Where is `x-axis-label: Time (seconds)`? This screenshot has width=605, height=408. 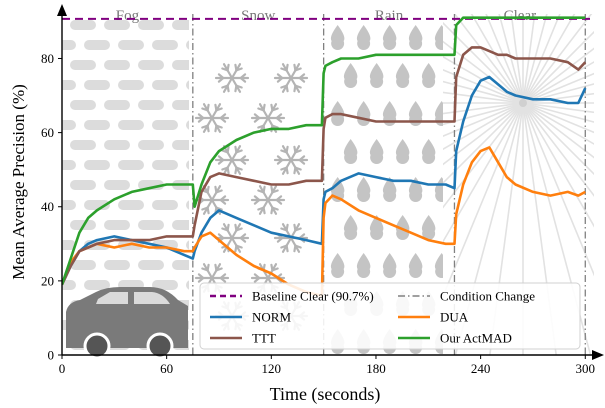 x-axis-label: Time (seconds) is located at coordinates (325, 394).